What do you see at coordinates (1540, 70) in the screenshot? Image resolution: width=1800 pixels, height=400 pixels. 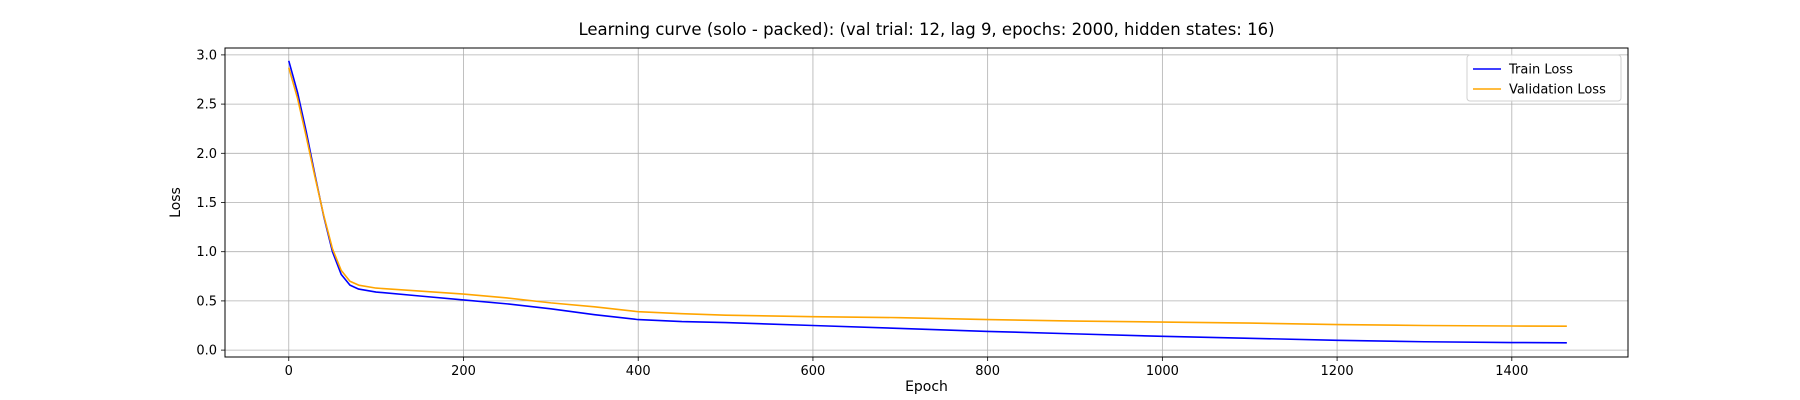 I see `legend-entry: Train Loss` at bounding box center [1540, 70].